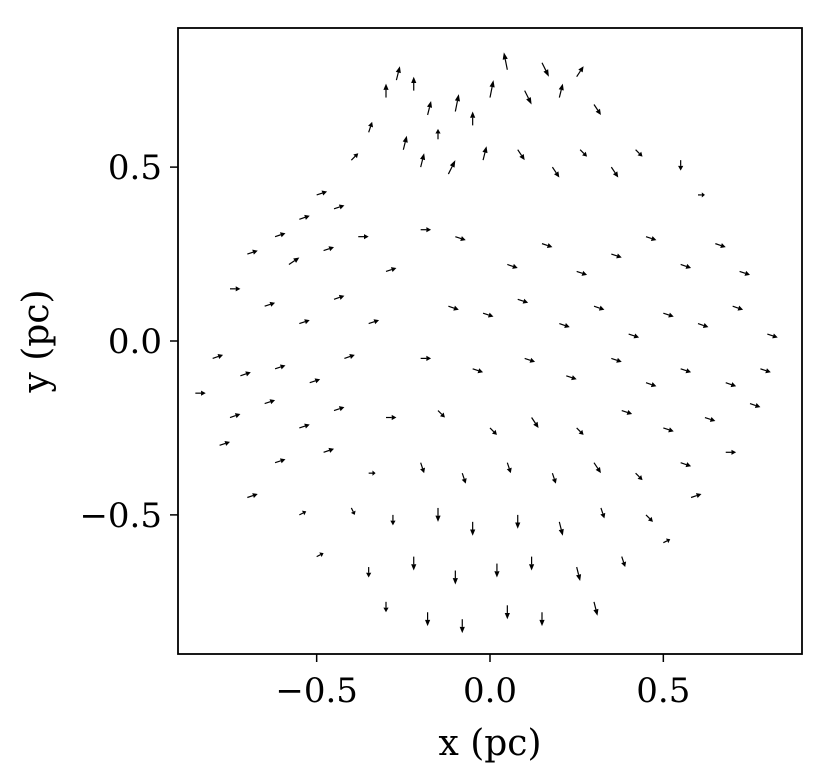  I want to click on y-axis-ticks: 0.5 0.0 −0.5, so click(128, 342).